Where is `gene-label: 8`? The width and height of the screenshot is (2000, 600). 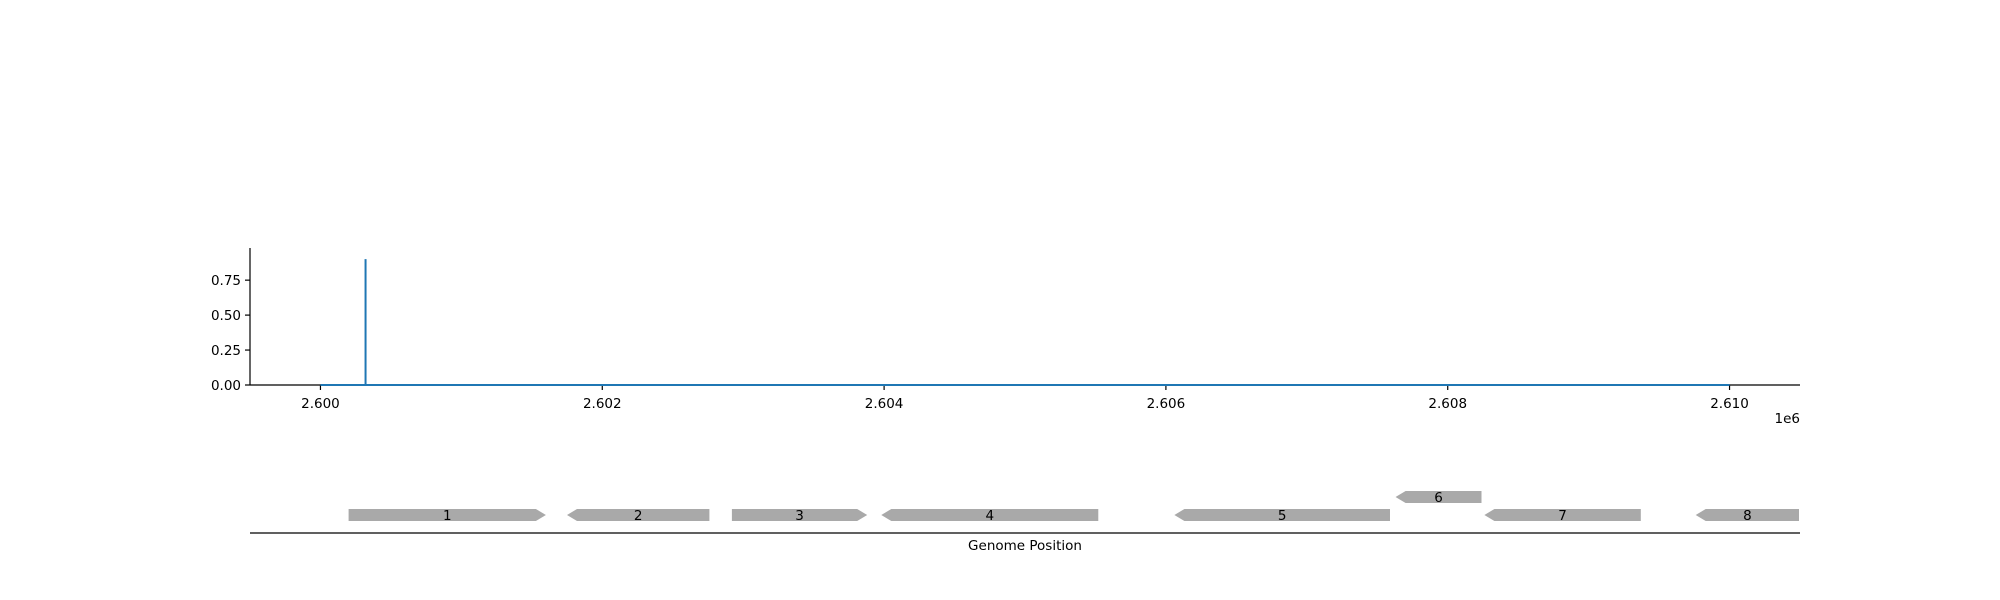
gene-label: 8 is located at coordinates (1747, 516).